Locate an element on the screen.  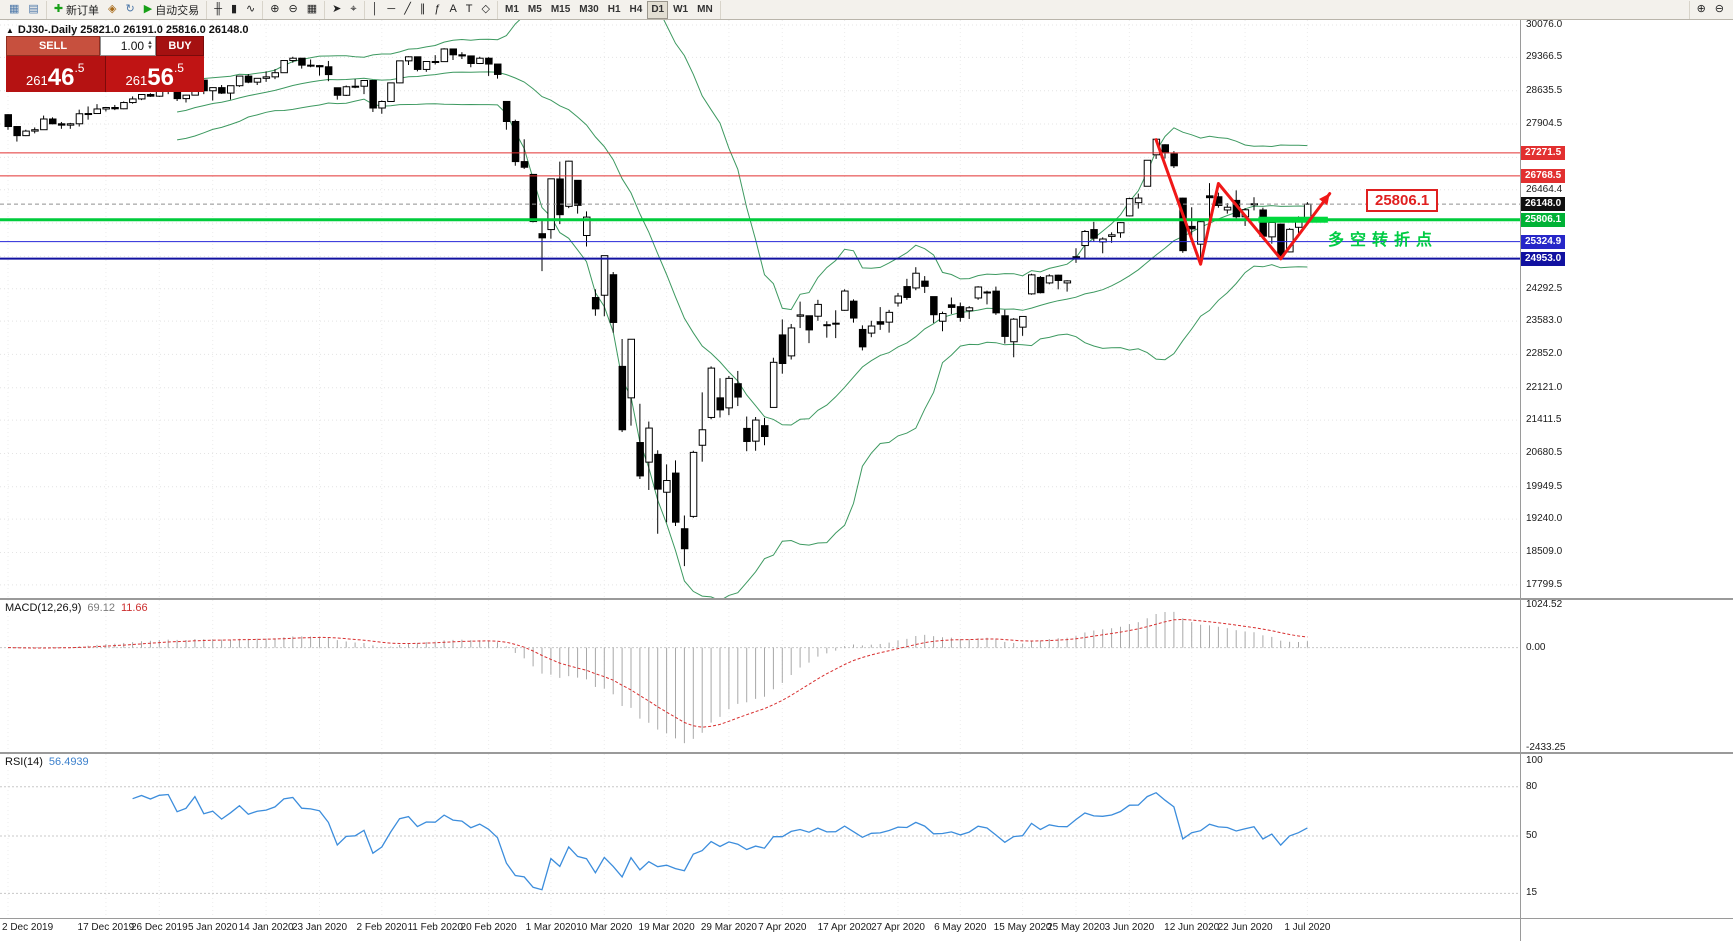
shapes-icon: ◇ is located at coordinates (486, 10).